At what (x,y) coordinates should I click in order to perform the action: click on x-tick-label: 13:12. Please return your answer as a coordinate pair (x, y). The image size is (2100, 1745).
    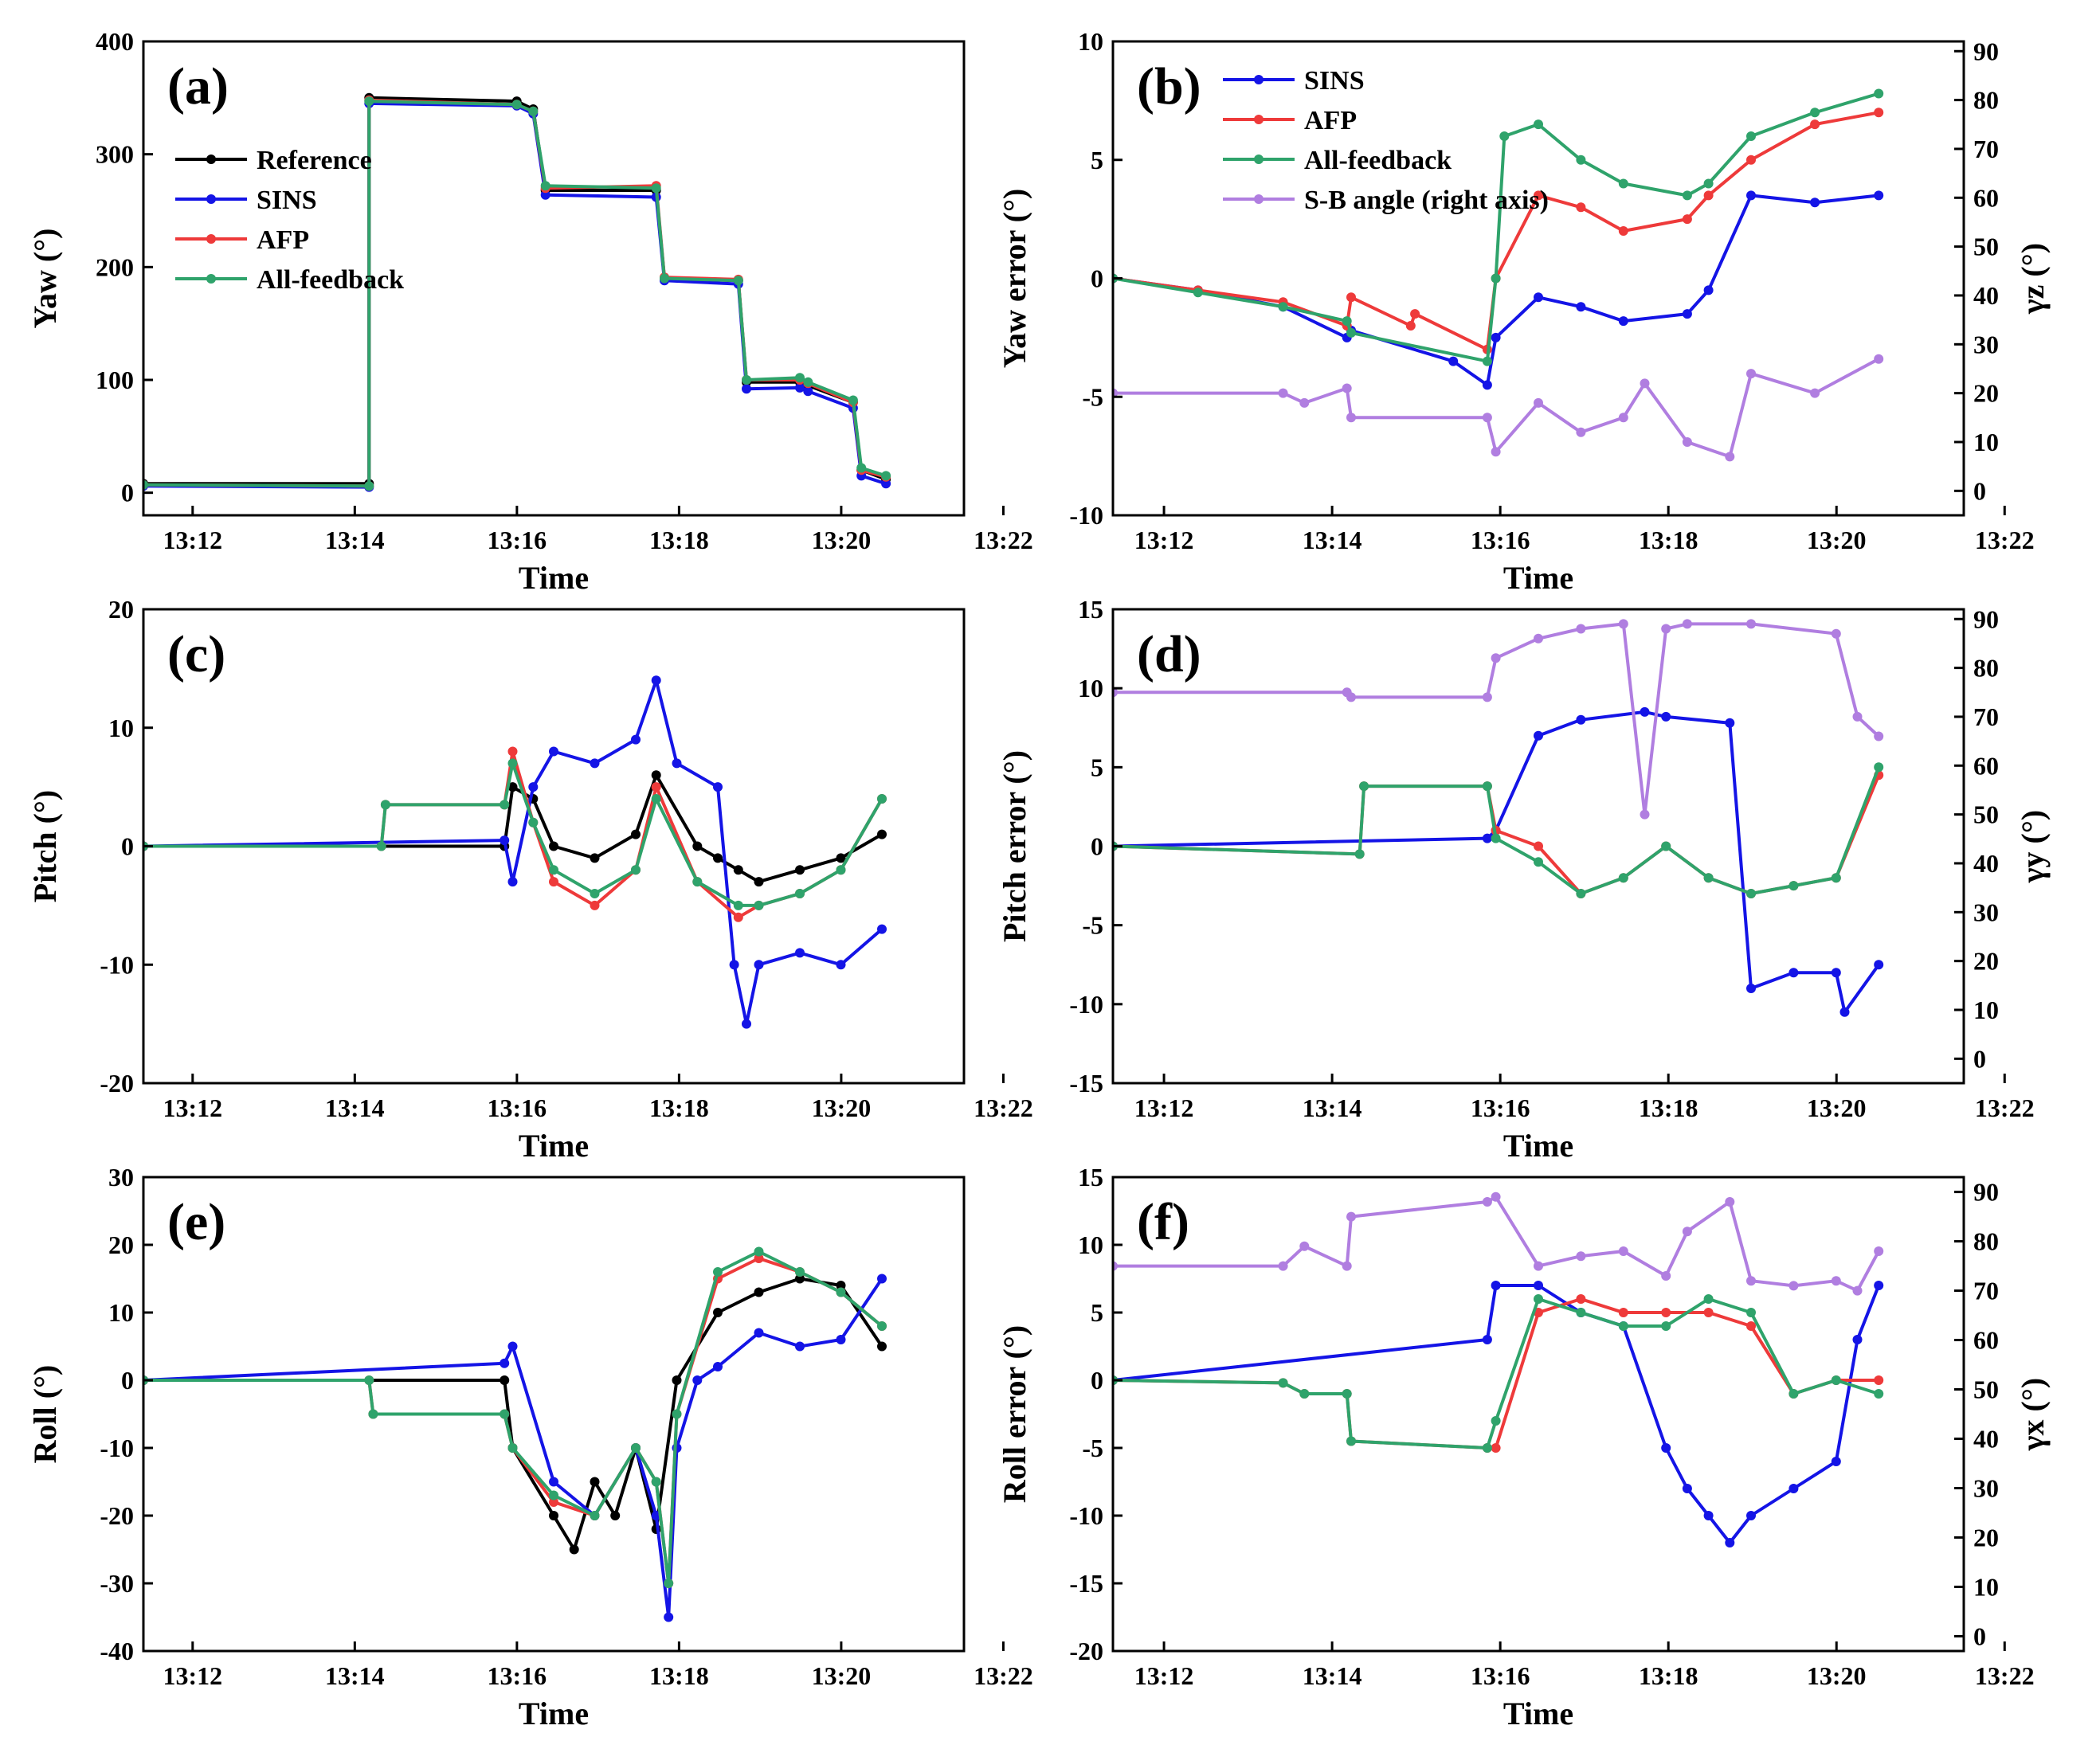
    Looking at the image, I should click on (1164, 540).